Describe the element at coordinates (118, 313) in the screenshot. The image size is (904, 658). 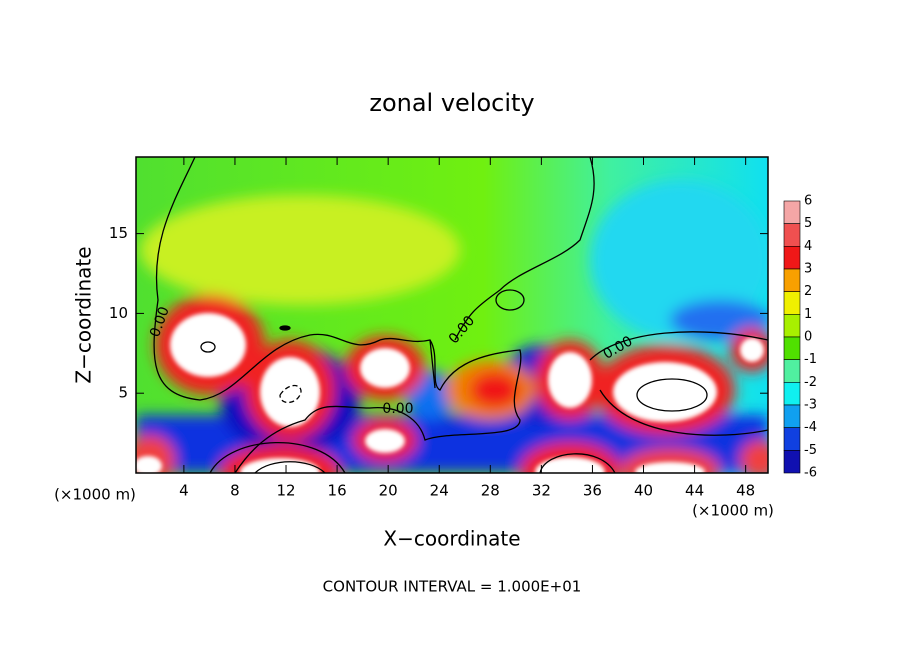
I see `y-tick-label: 10` at that location.